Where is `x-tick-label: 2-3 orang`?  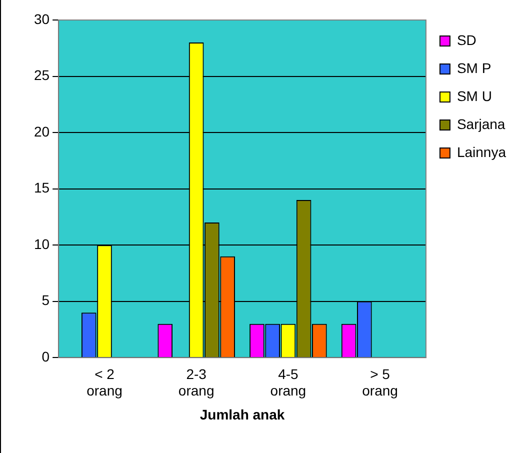 x-tick-label: 2-3 orang is located at coordinates (196, 382).